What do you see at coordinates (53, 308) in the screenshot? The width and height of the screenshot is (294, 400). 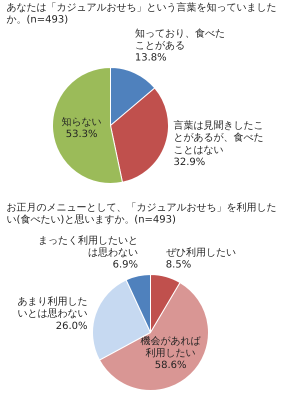 I see `slice-label: あまり利用したいとは思わない` at bounding box center [53, 308].